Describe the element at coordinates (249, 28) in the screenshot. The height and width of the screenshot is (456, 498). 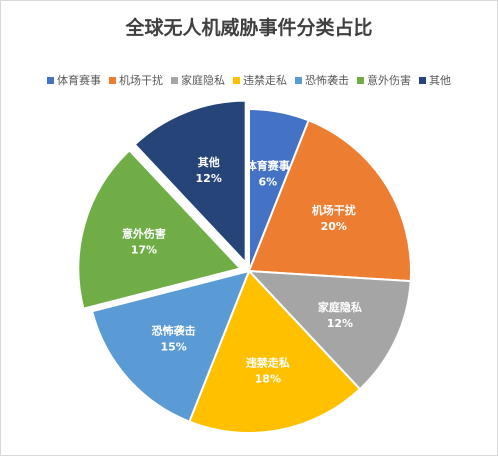
I see `chart-title: 全球无人机威胁事件分类占比` at that location.